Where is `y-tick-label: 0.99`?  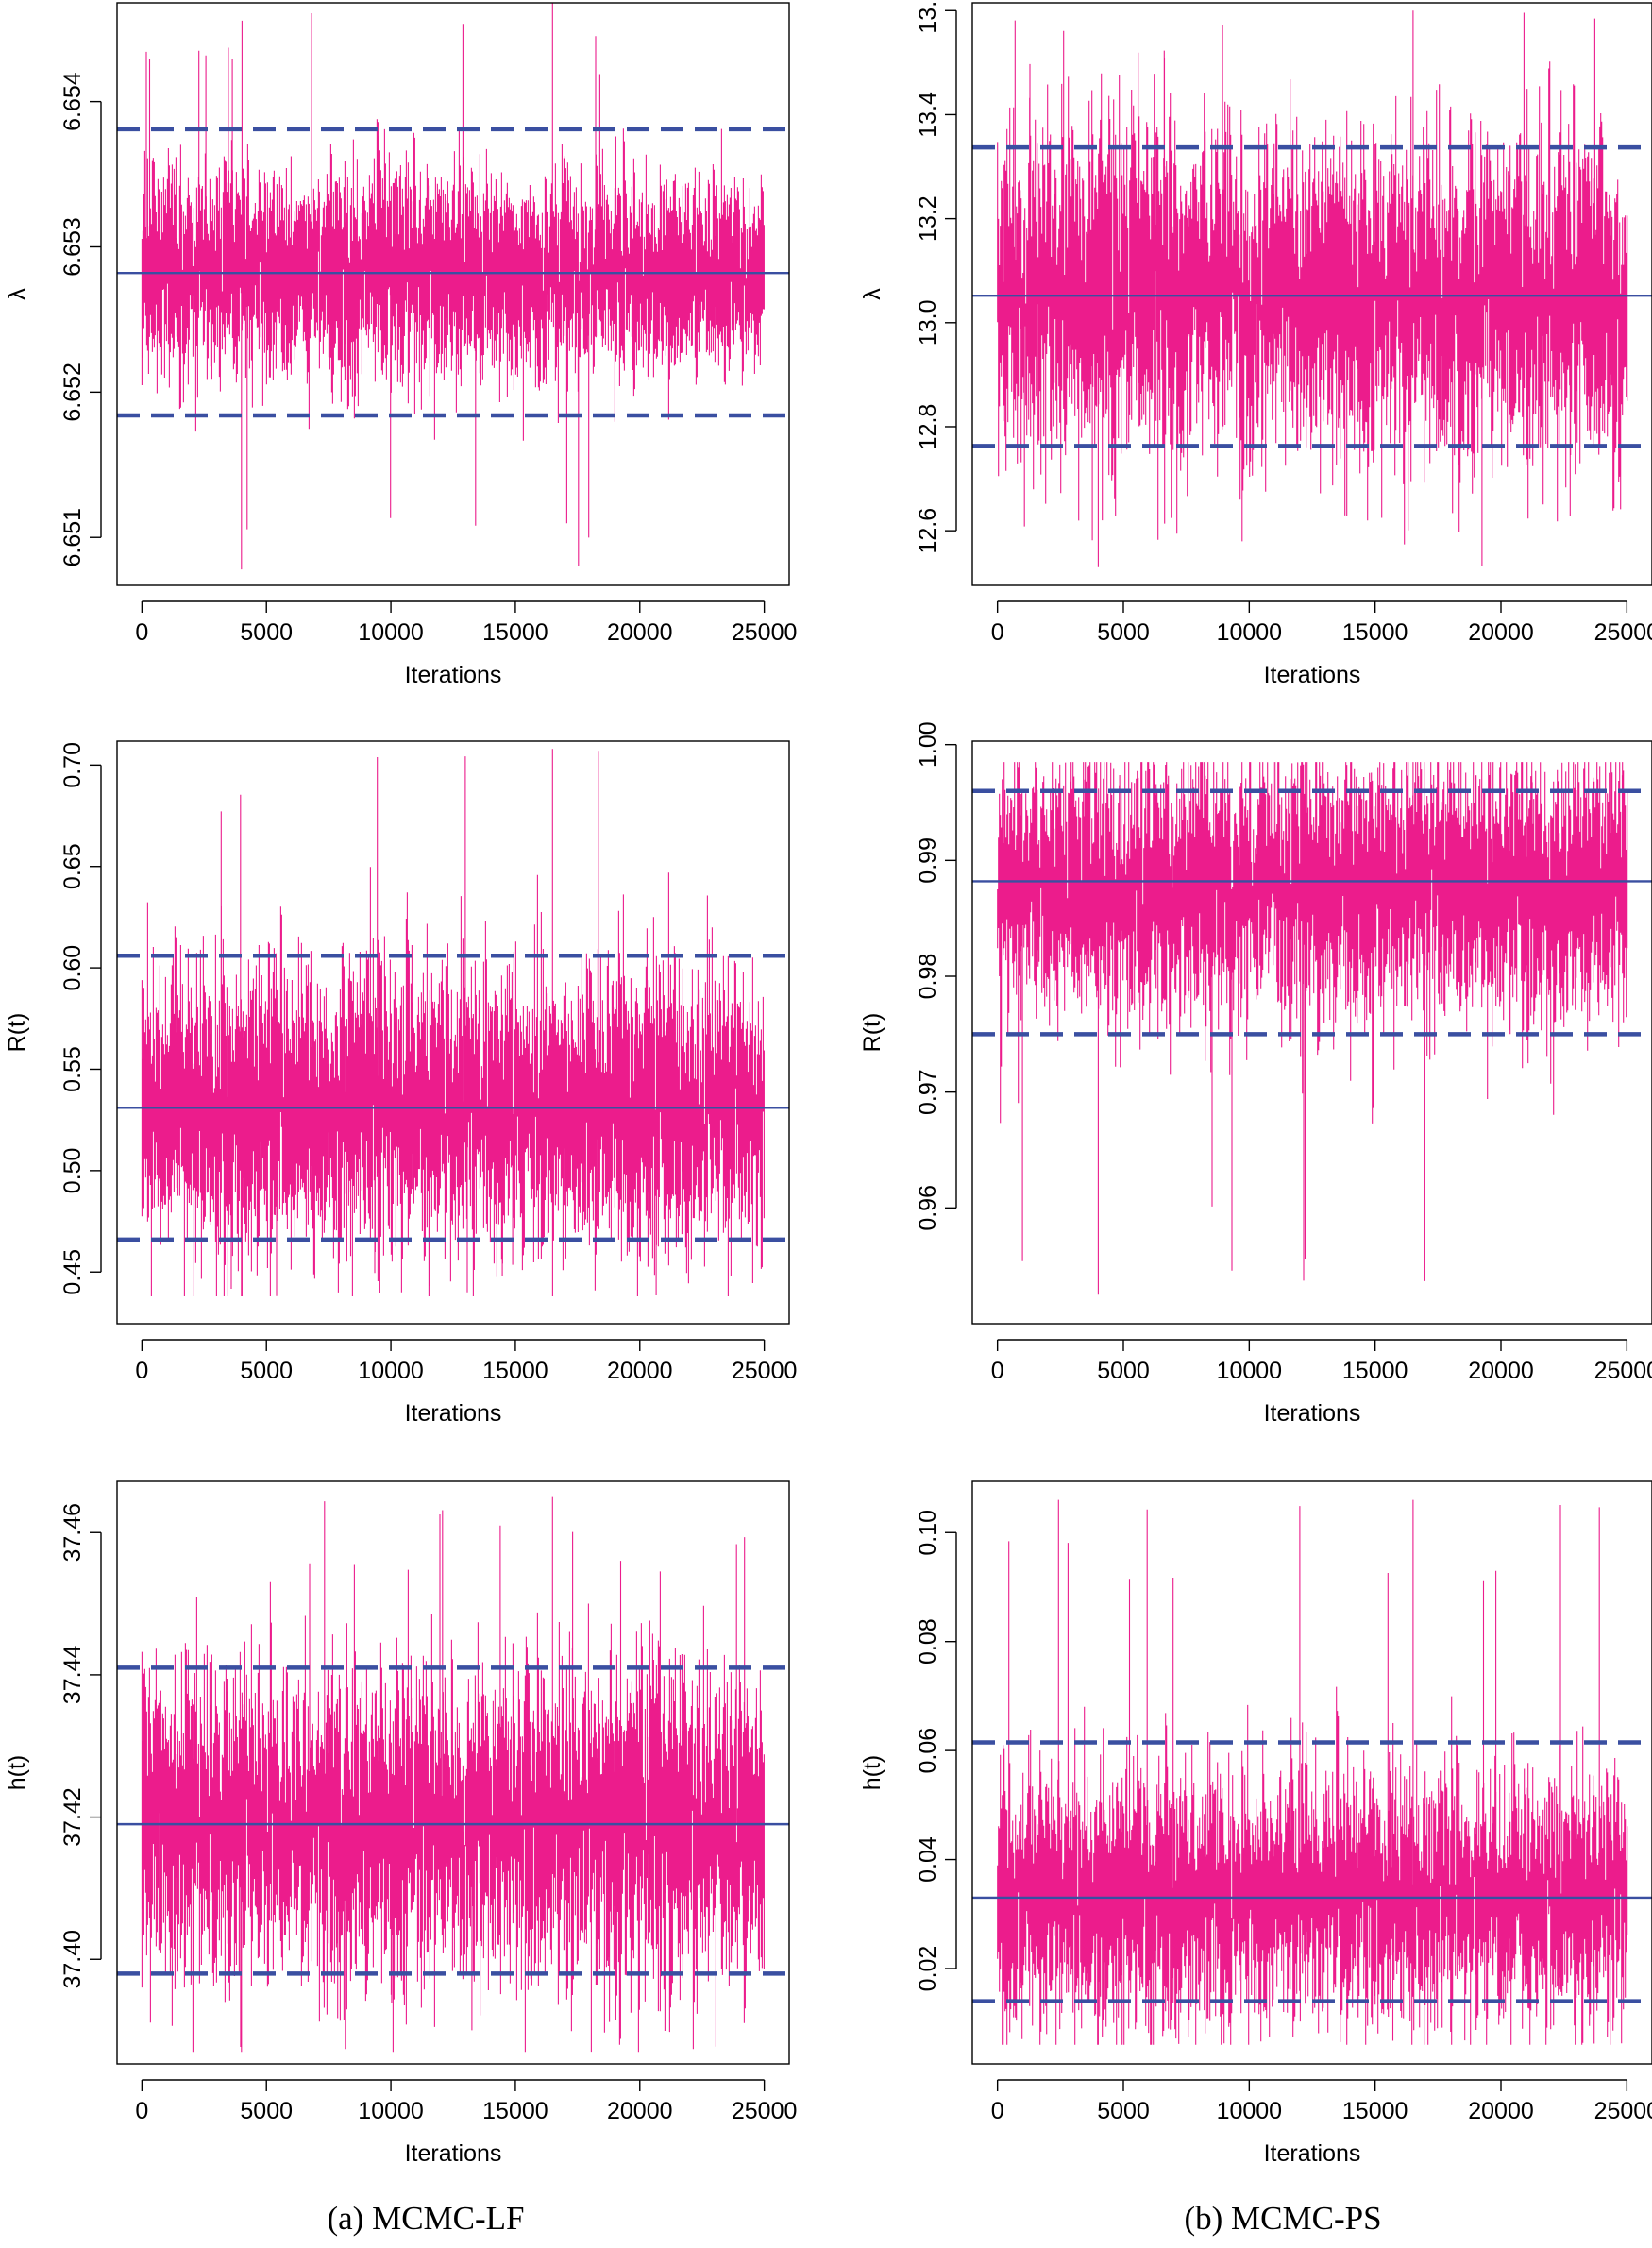
y-tick-label: 0.99 is located at coordinates (928, 860).